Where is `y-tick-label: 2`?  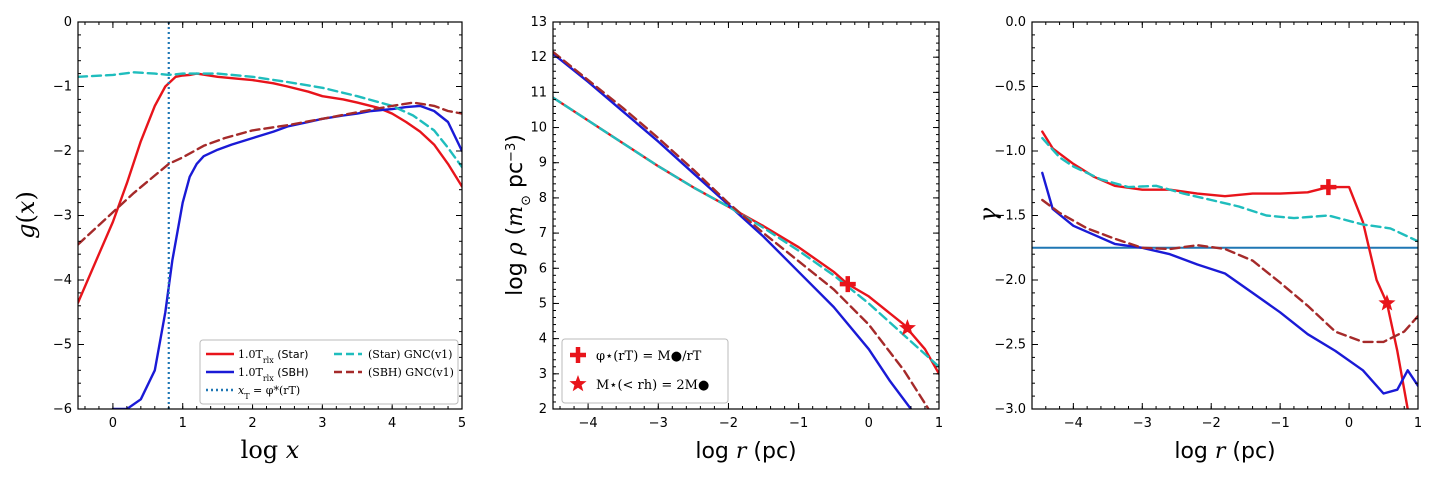 y-tick-label: 2 is located at coordinates (543, 409).